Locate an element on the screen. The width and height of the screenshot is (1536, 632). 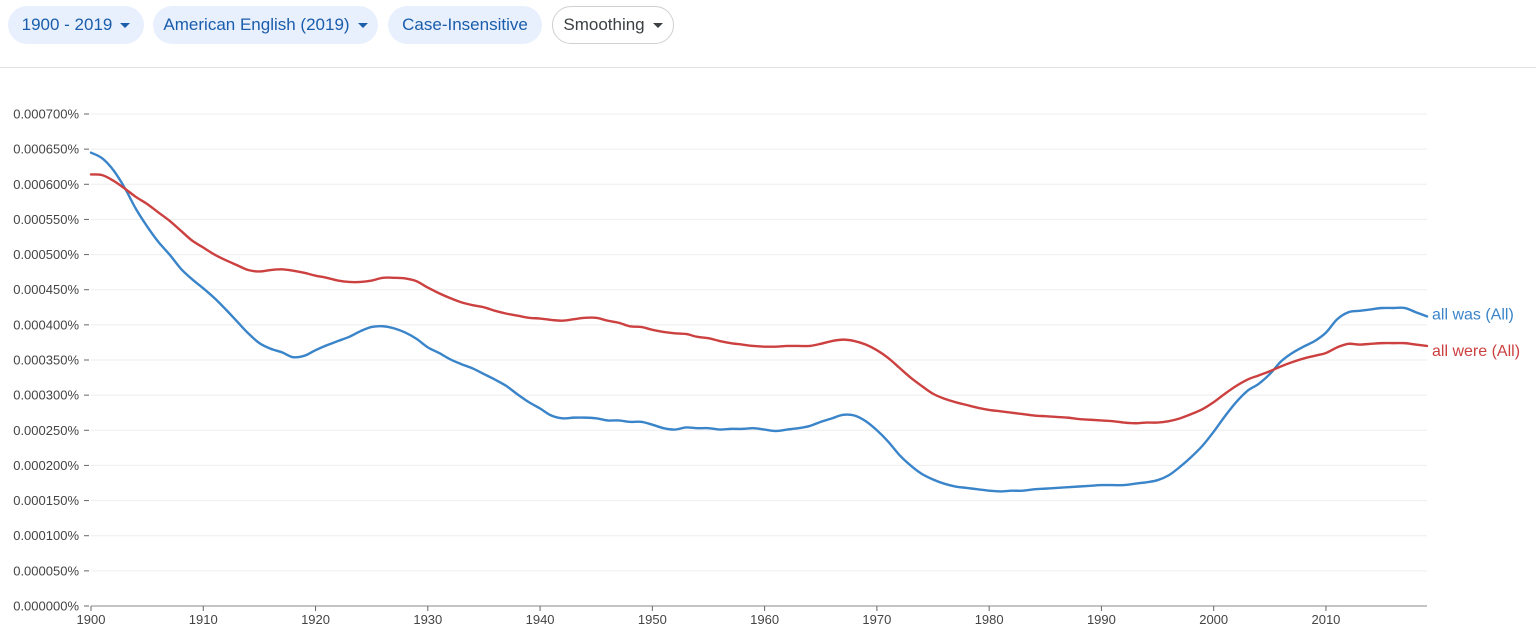
y-tick-label: 0.000600% is located at coordinates (46, 184).